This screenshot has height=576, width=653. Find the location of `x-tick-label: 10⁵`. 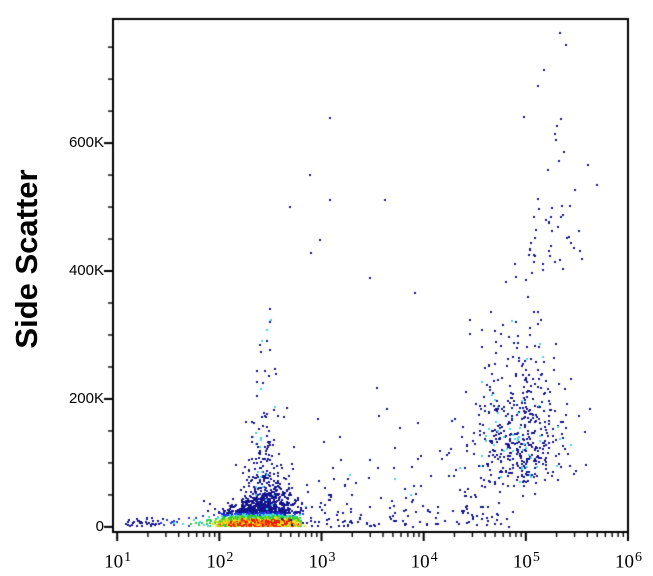

x-tick-label: 10⁵ is located at coordinates (526, 561).